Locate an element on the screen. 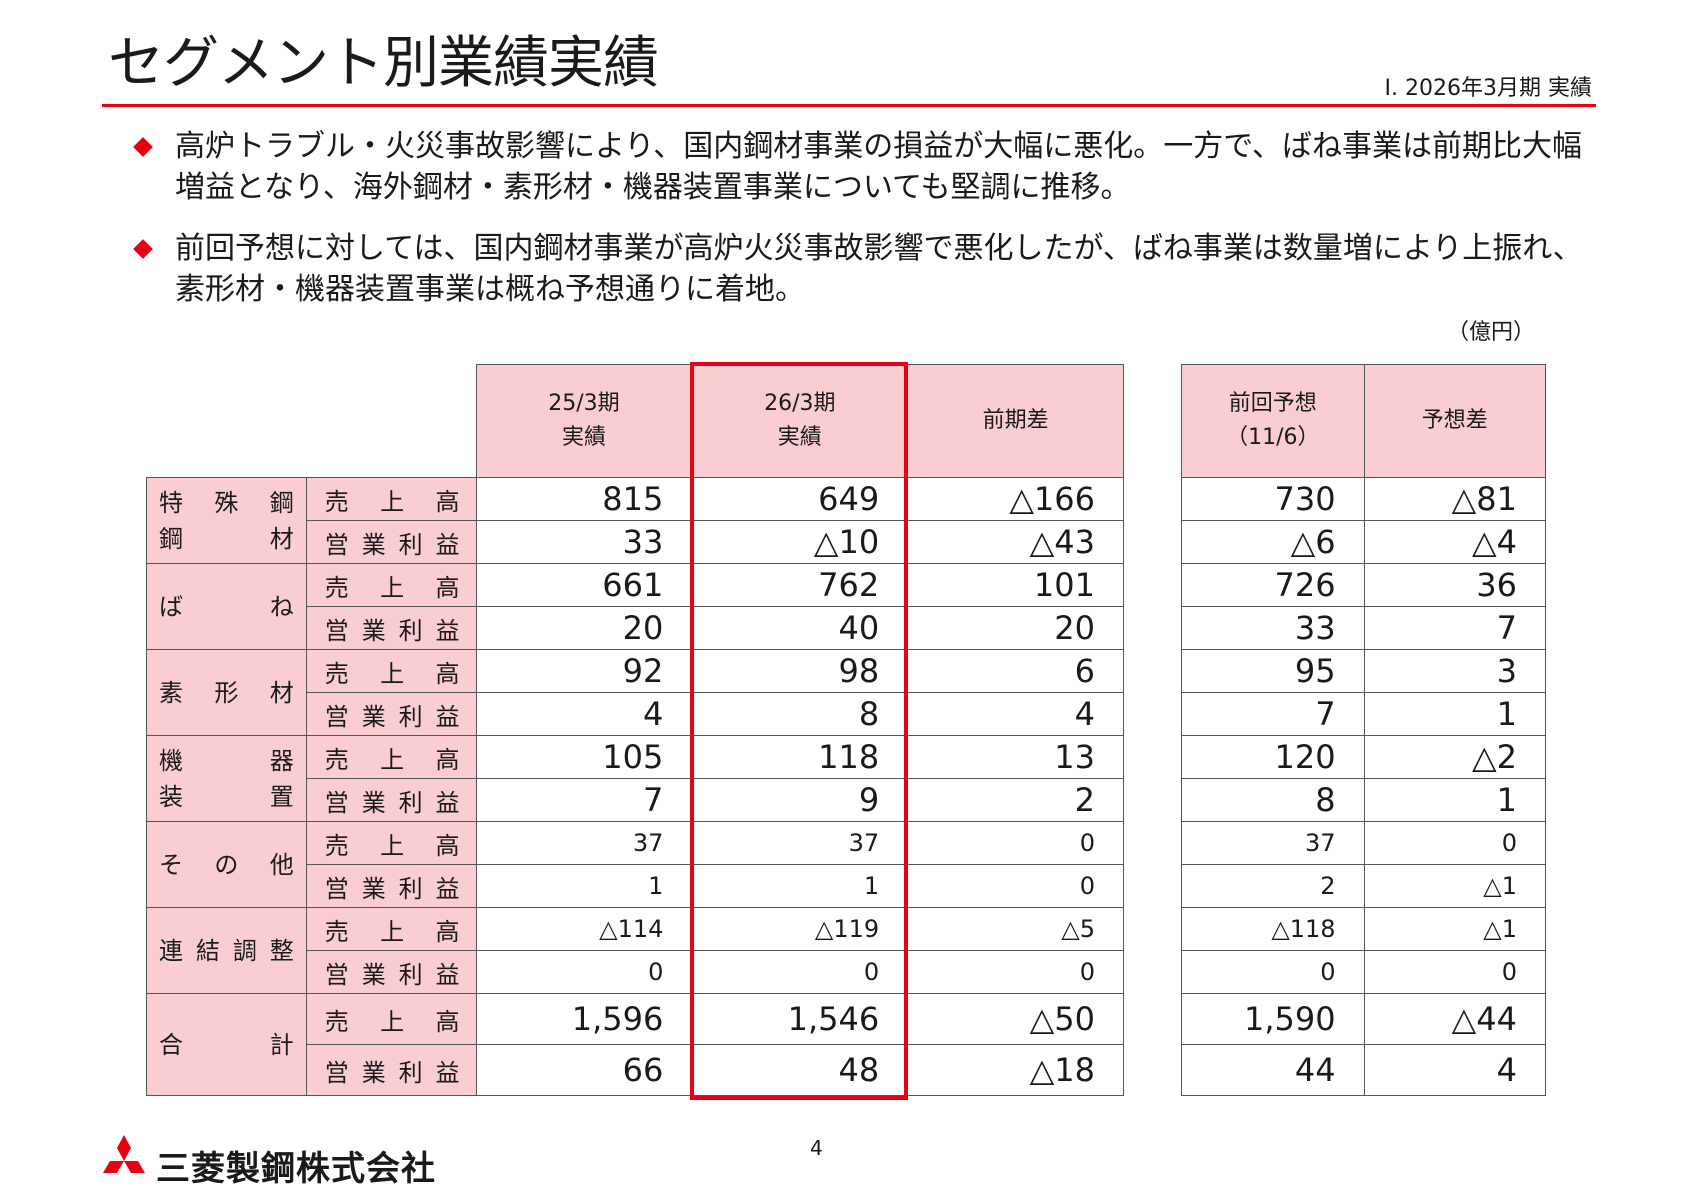  value-fy25: 20 is located at coordinates (584, 628).